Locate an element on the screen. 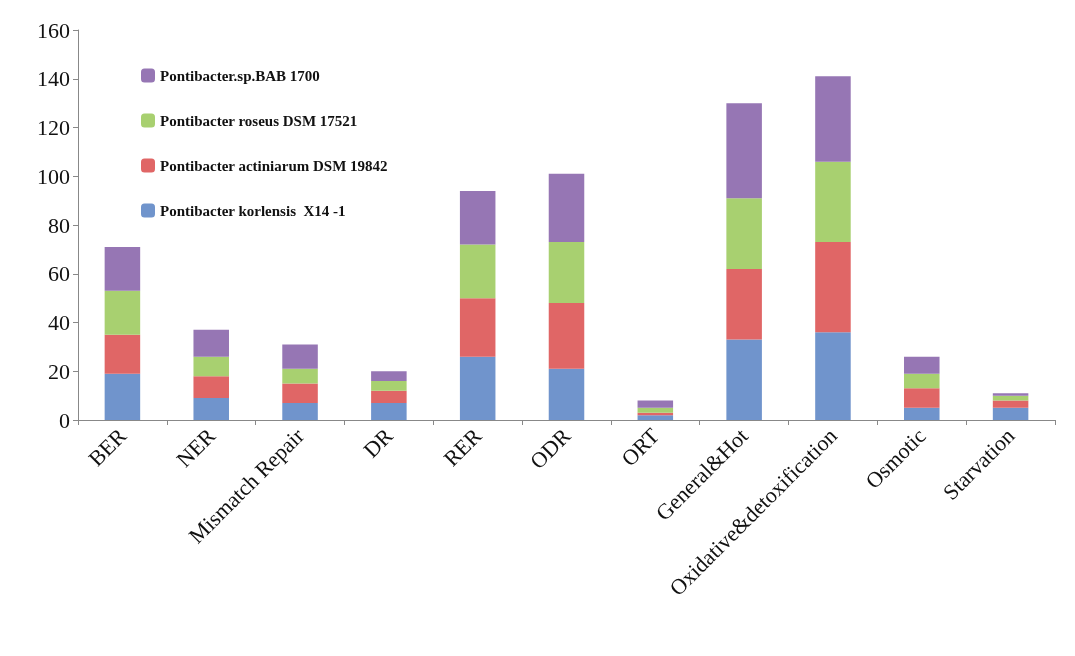 The width and height of the screenshot is (1075, 656). x-tick-label: DR is located at coordinates (378, 442).